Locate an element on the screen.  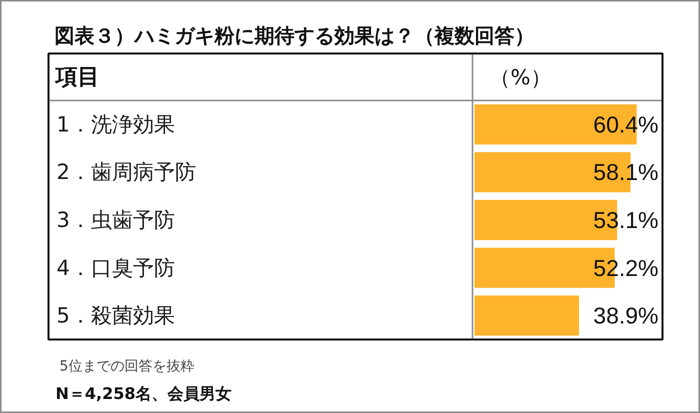
bar is located at coordinates (526, 316).